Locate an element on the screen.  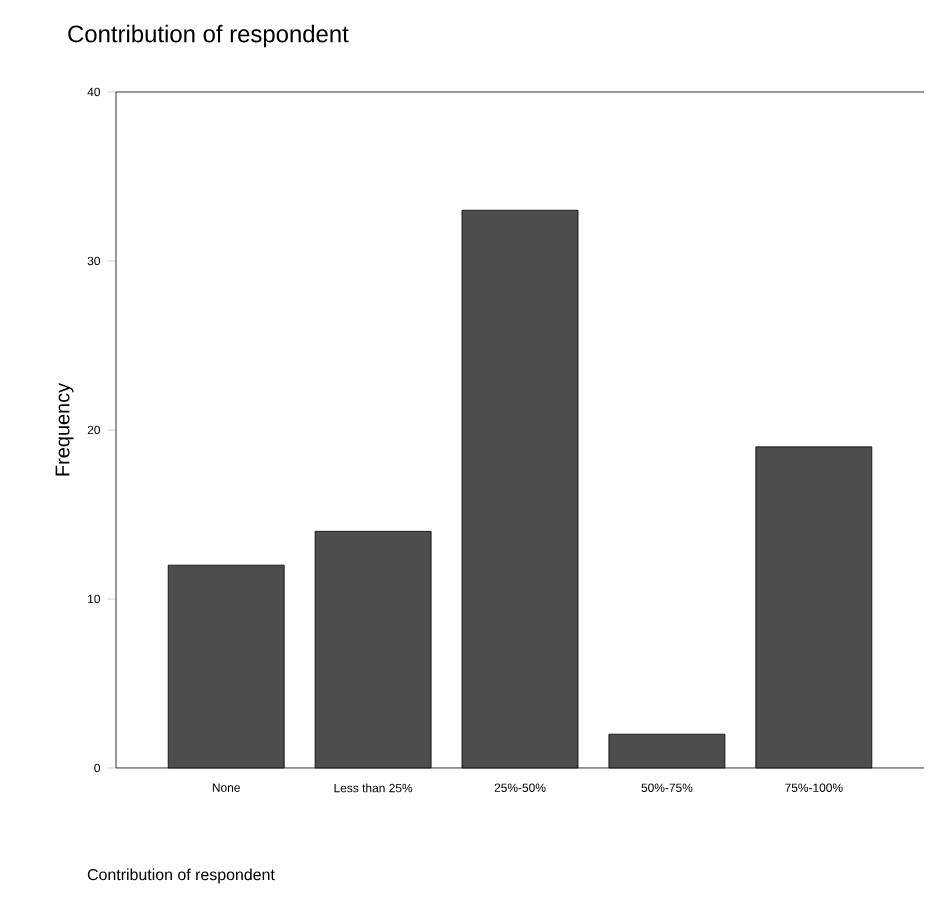
y-axis-title: Frequency is located at coordinates (64, 429).